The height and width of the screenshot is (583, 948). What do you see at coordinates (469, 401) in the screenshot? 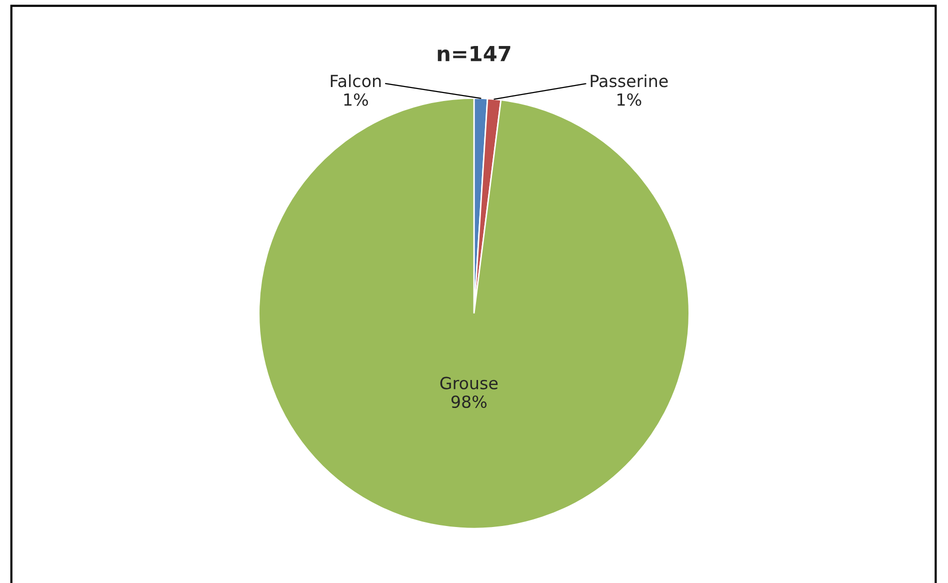
I see `data-label: 98%` at bounding box center [469, 401].